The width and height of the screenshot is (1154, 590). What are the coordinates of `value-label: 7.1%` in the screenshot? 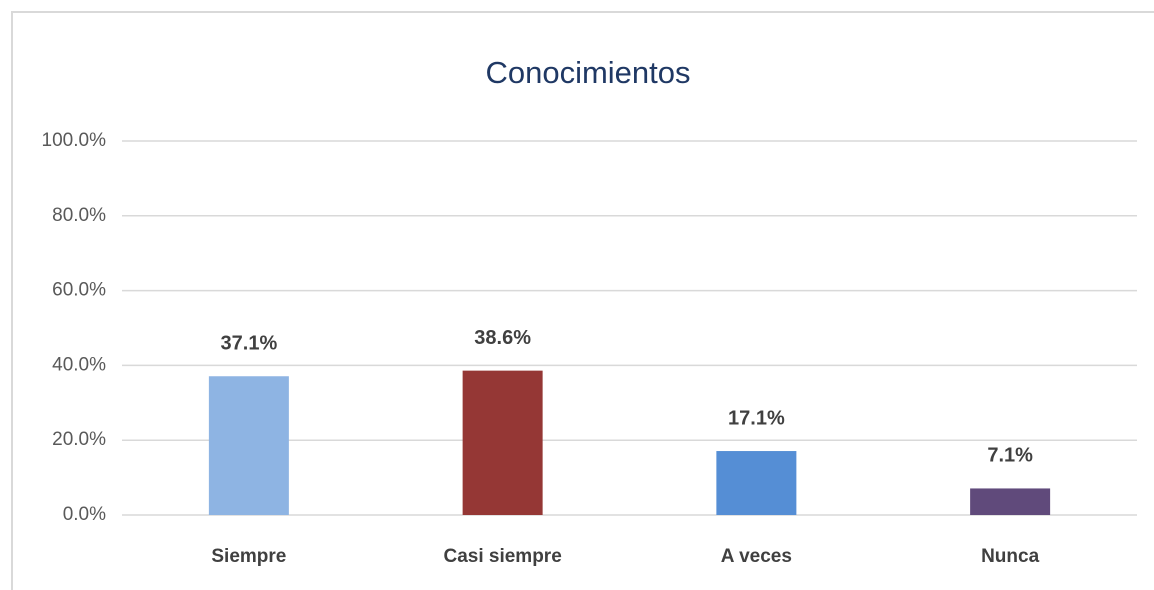 It's located at (1010, 456).